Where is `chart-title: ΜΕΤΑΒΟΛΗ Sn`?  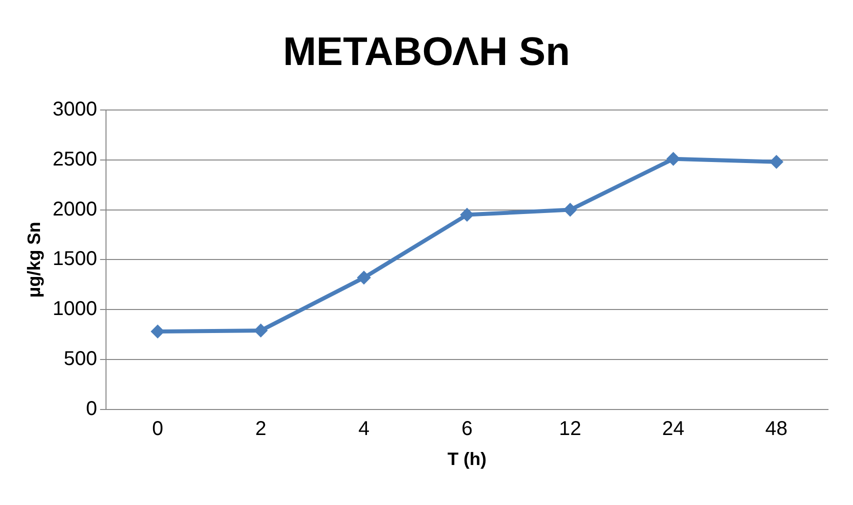 chart-title: ΜΕΤΑΒΟΛΗ Sn is located at coordinates (427, 52).